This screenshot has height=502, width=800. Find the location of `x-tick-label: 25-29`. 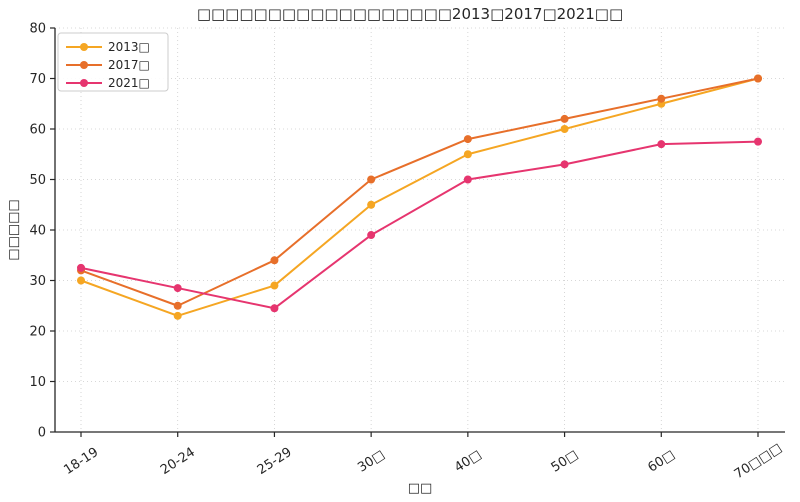

x-tick-label: 25-29 is located at coordinates (275, 461).